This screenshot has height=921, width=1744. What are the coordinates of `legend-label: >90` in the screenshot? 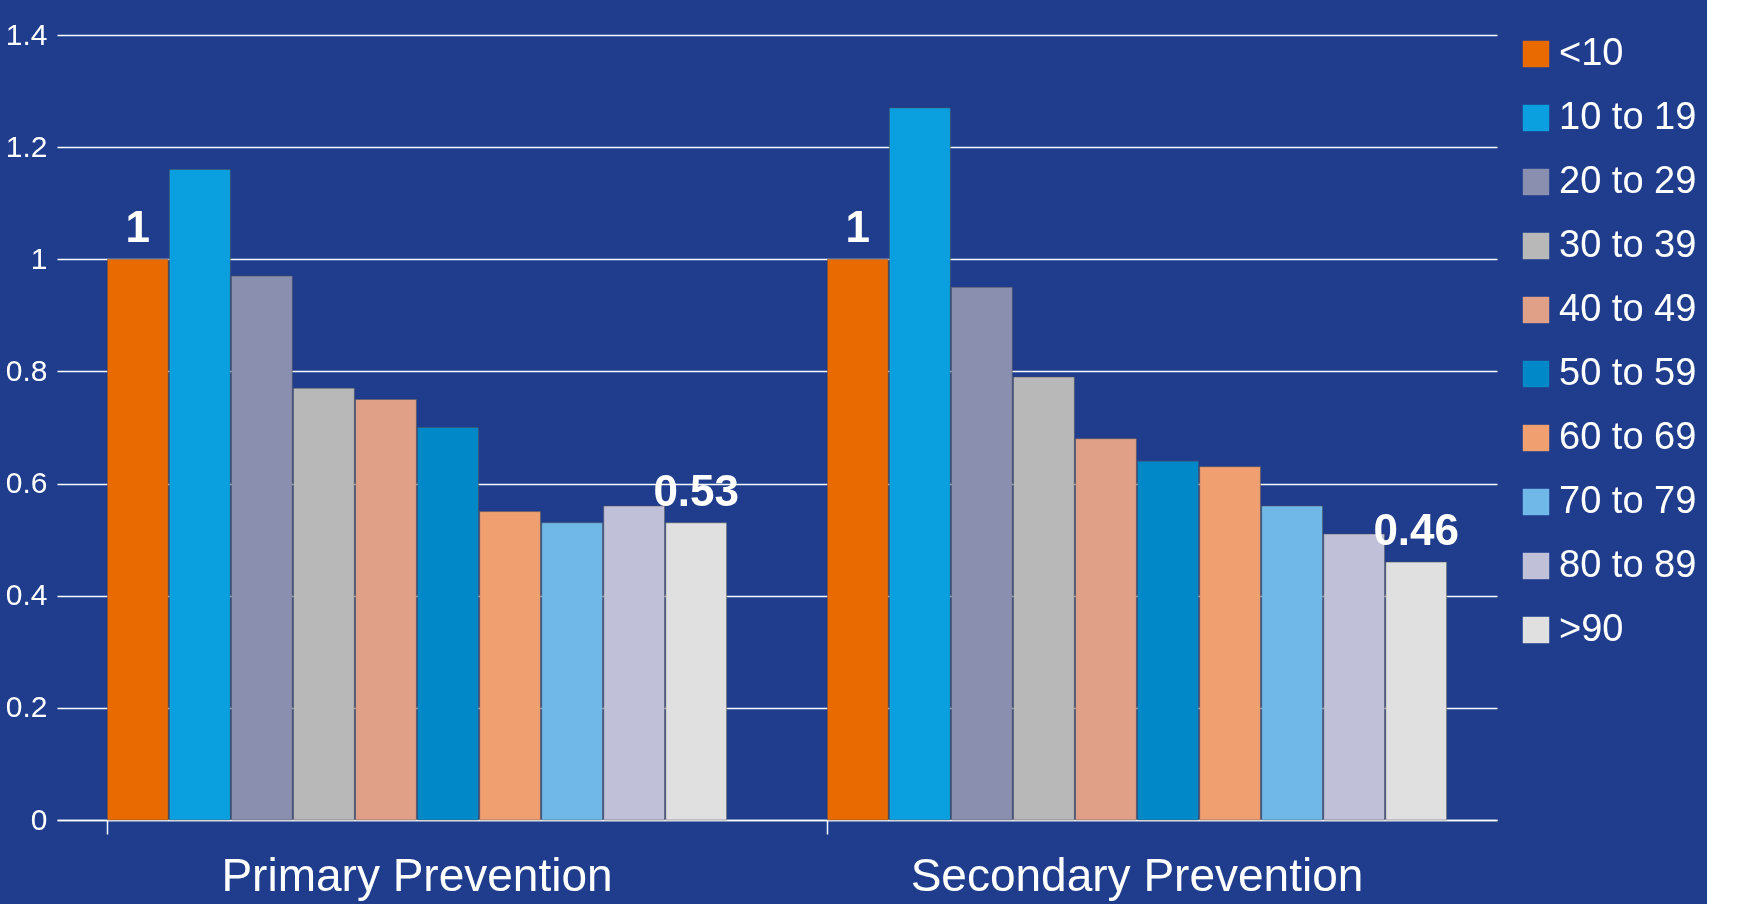 It's located at (1591, 628).